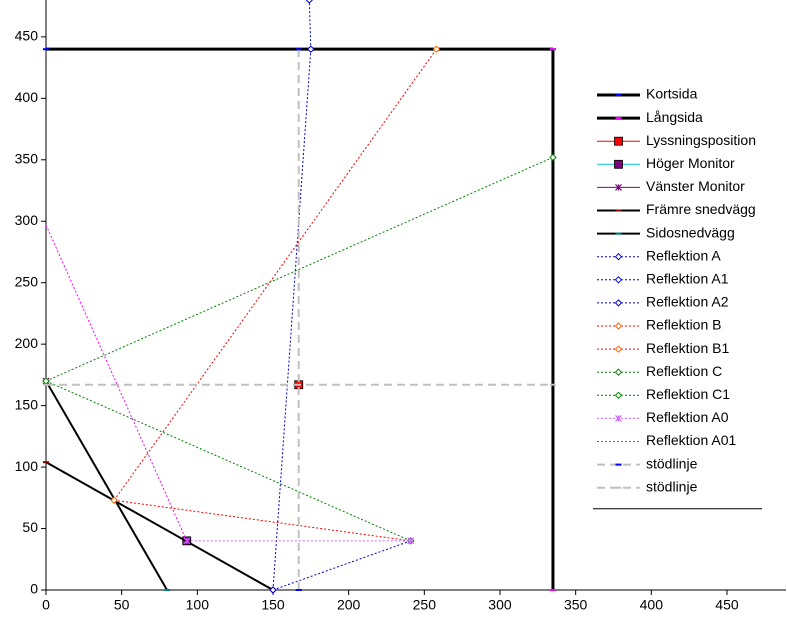 The image size is (787, 626). I want to click on y-tick-label: 450, so click(27, 36).